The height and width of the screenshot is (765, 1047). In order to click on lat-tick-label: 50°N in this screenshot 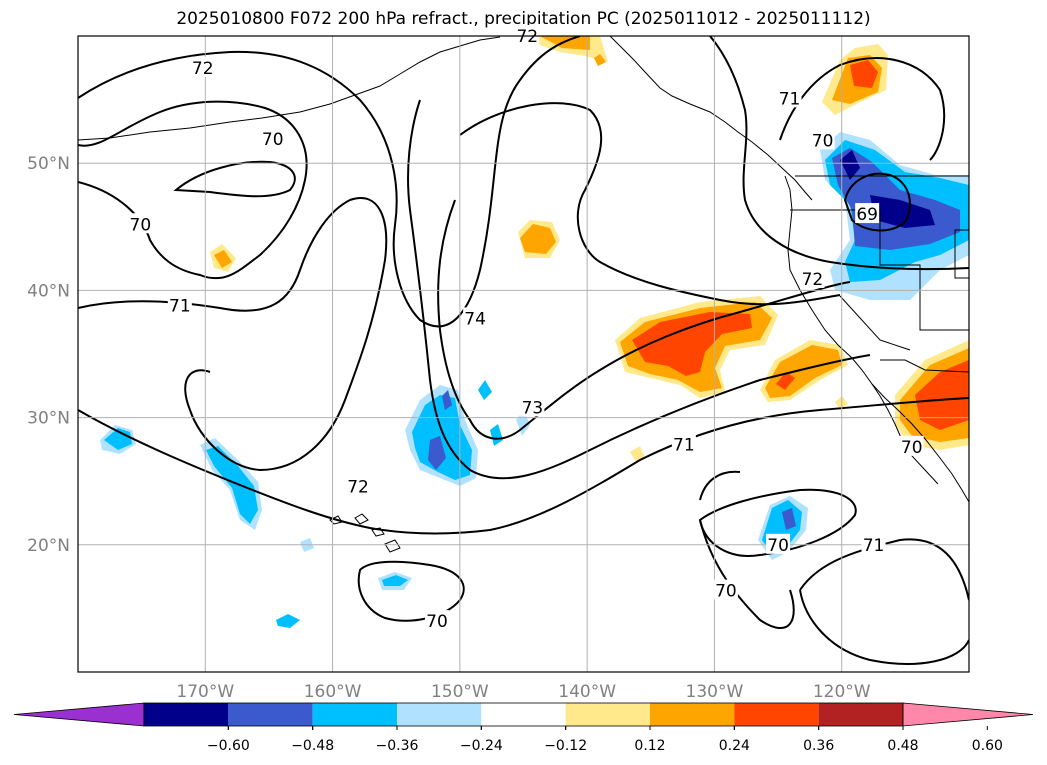, I will do `click(48, 164)`.